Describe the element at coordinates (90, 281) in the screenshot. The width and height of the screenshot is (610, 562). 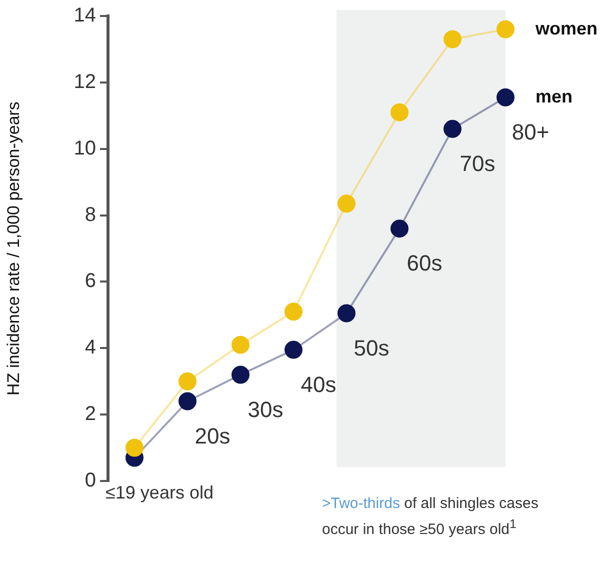
I see `y-tick-label: 6` at that location.